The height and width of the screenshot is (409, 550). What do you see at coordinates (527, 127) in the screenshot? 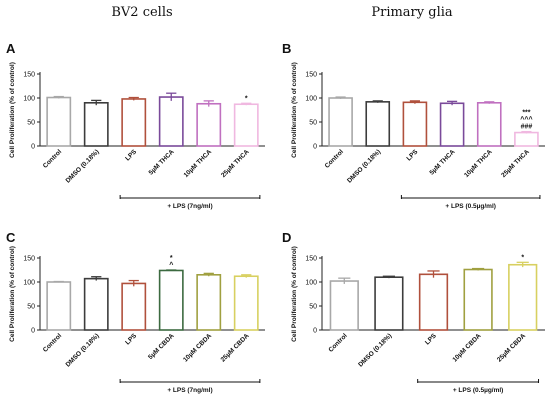
I see `significance-line: ###` at bounding box center [527, 127].